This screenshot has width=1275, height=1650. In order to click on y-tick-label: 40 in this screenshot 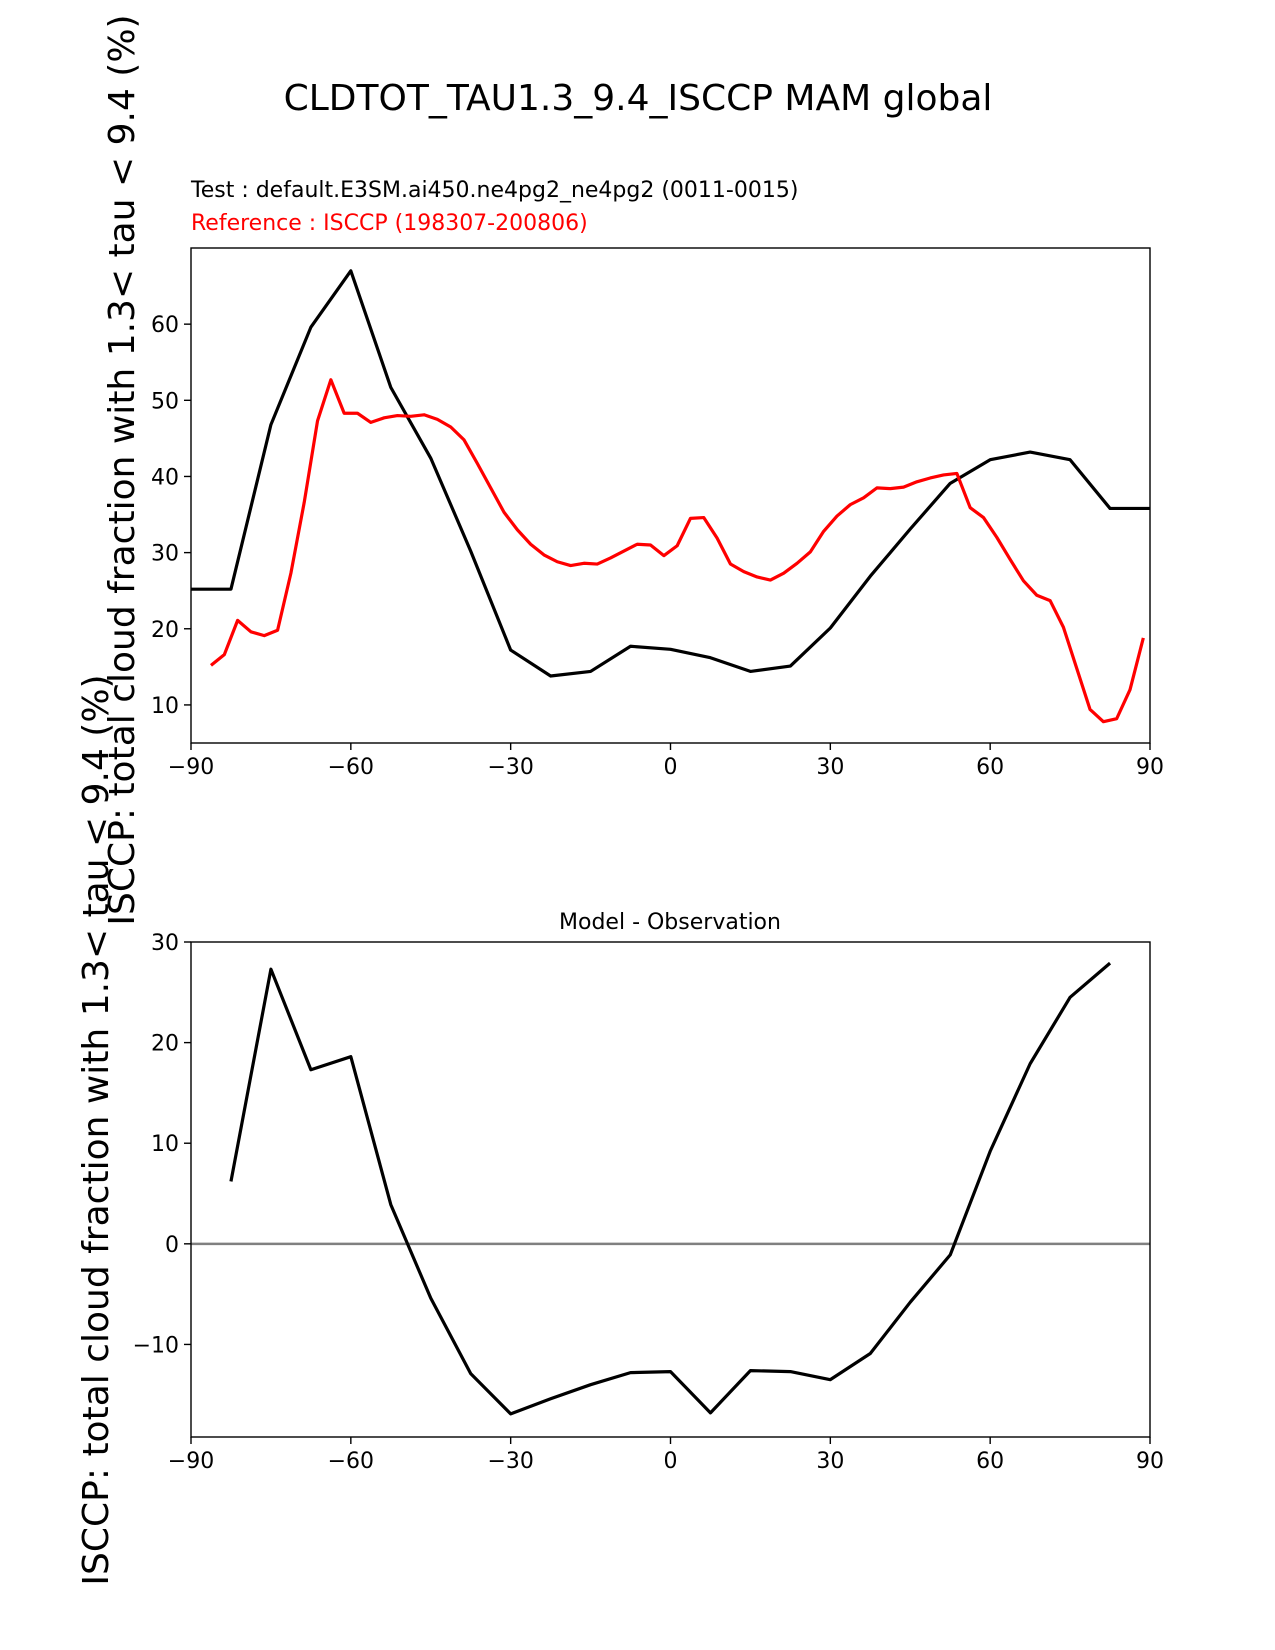, I will do `click(165, 477)`.